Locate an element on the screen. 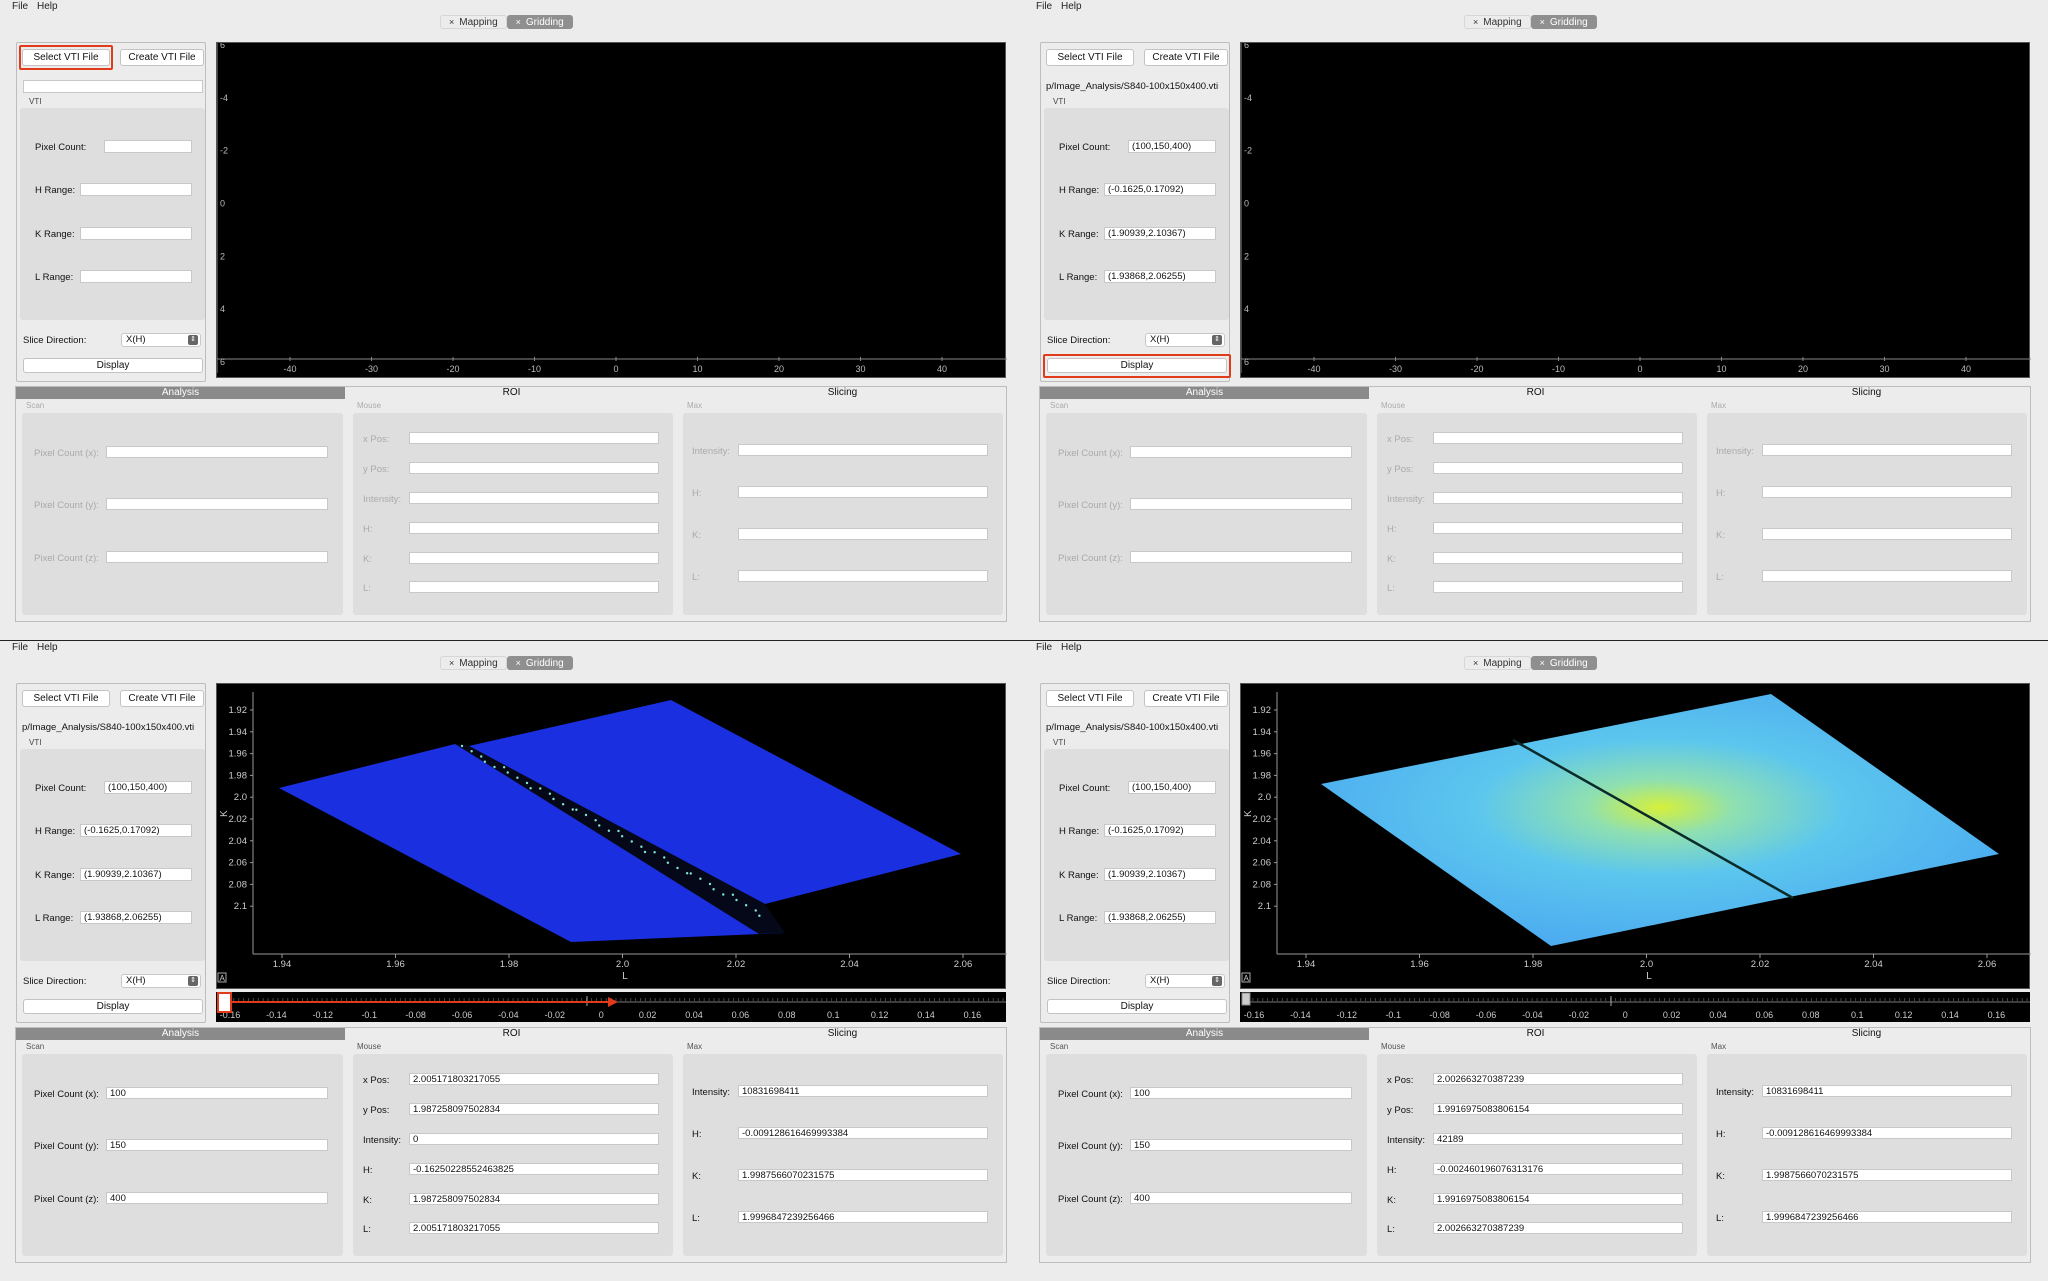 The height and width of the screenshot is (1281, 2048). l-range-field is located at coordinates (136, 276).